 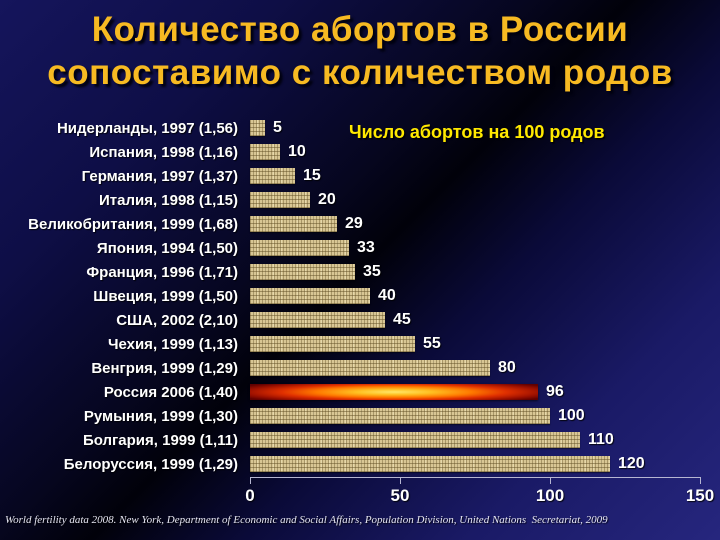 I want to click on bar-wrap: 20, so click(x=293, y=200).